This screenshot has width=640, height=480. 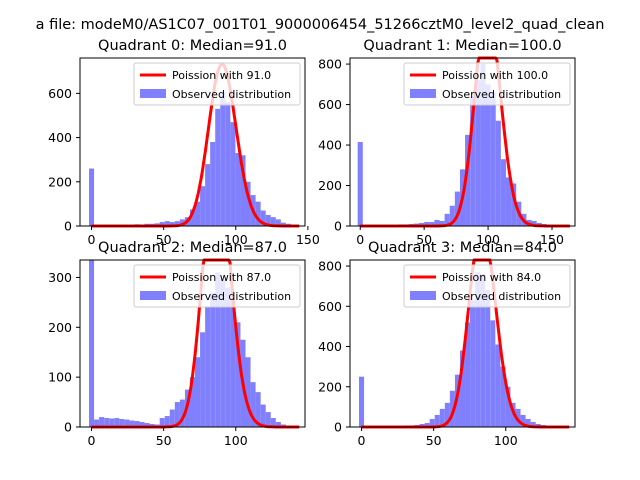 I want to click on x-tick-label: 150, so click(x=308, y=239).